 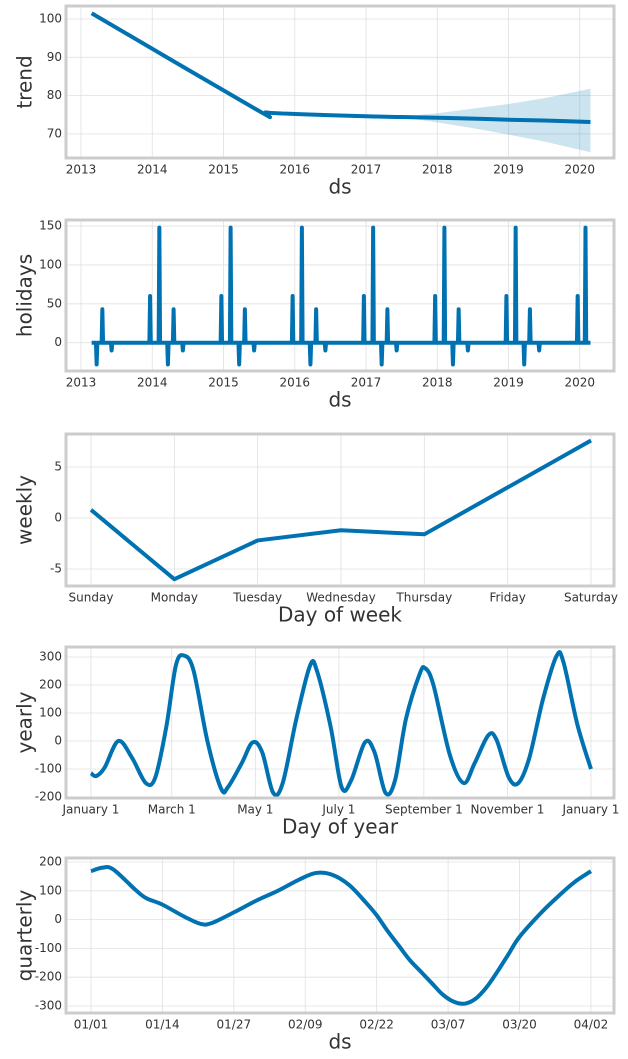 What do you see at coordinates (162, 1025) in the screenshot?
I see `x-tick-label: 01/14` at bounding box center [162, 1025].